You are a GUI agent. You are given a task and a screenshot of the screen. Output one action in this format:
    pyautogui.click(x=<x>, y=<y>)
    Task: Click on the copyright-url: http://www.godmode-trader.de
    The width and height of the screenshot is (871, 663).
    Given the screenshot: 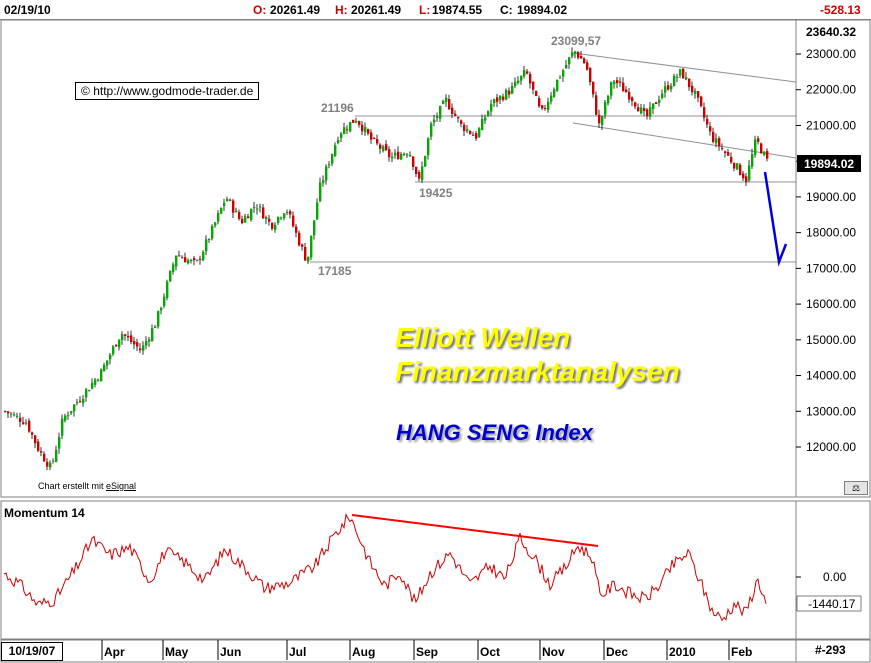 What is the action you would take?
    pyautogui.click(x=173, y=91)
    